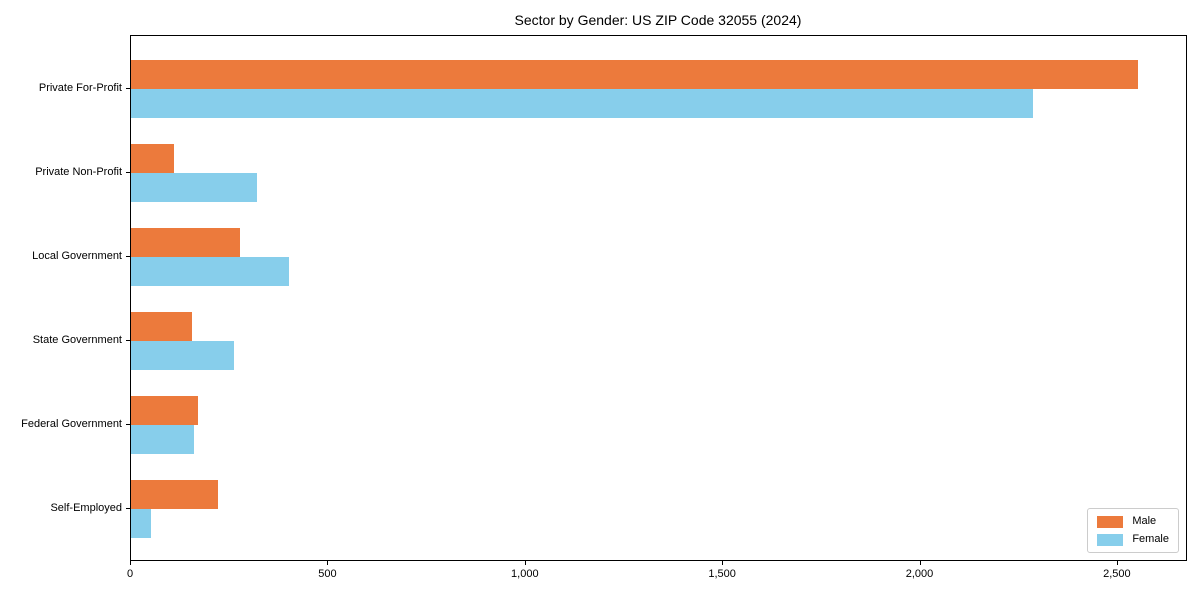 This screenshot has width=1200, height=600. I want to click on y-category-label-private-non-profit: Private Non-Profit, so click(78, 172).